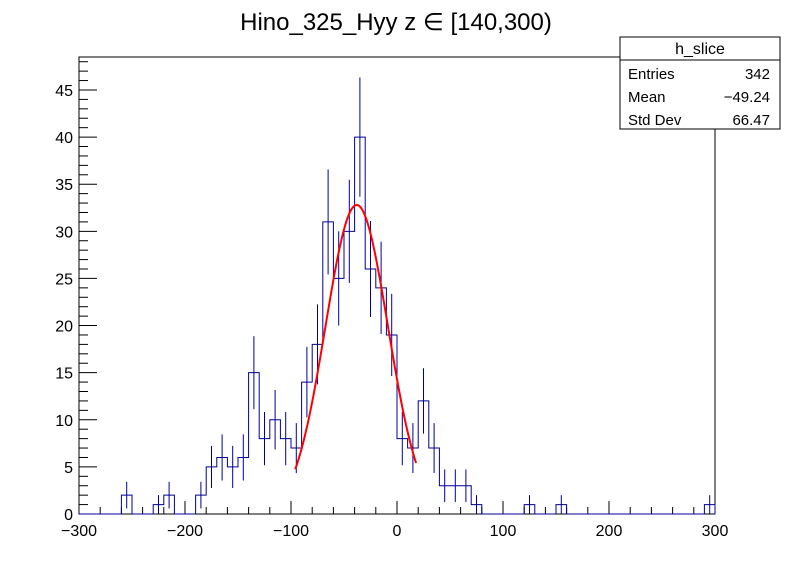  What do you see at coordinates (185, 531) in the screenshot?
I see `x-tick-label: −200` at bounding box center [185, 531].